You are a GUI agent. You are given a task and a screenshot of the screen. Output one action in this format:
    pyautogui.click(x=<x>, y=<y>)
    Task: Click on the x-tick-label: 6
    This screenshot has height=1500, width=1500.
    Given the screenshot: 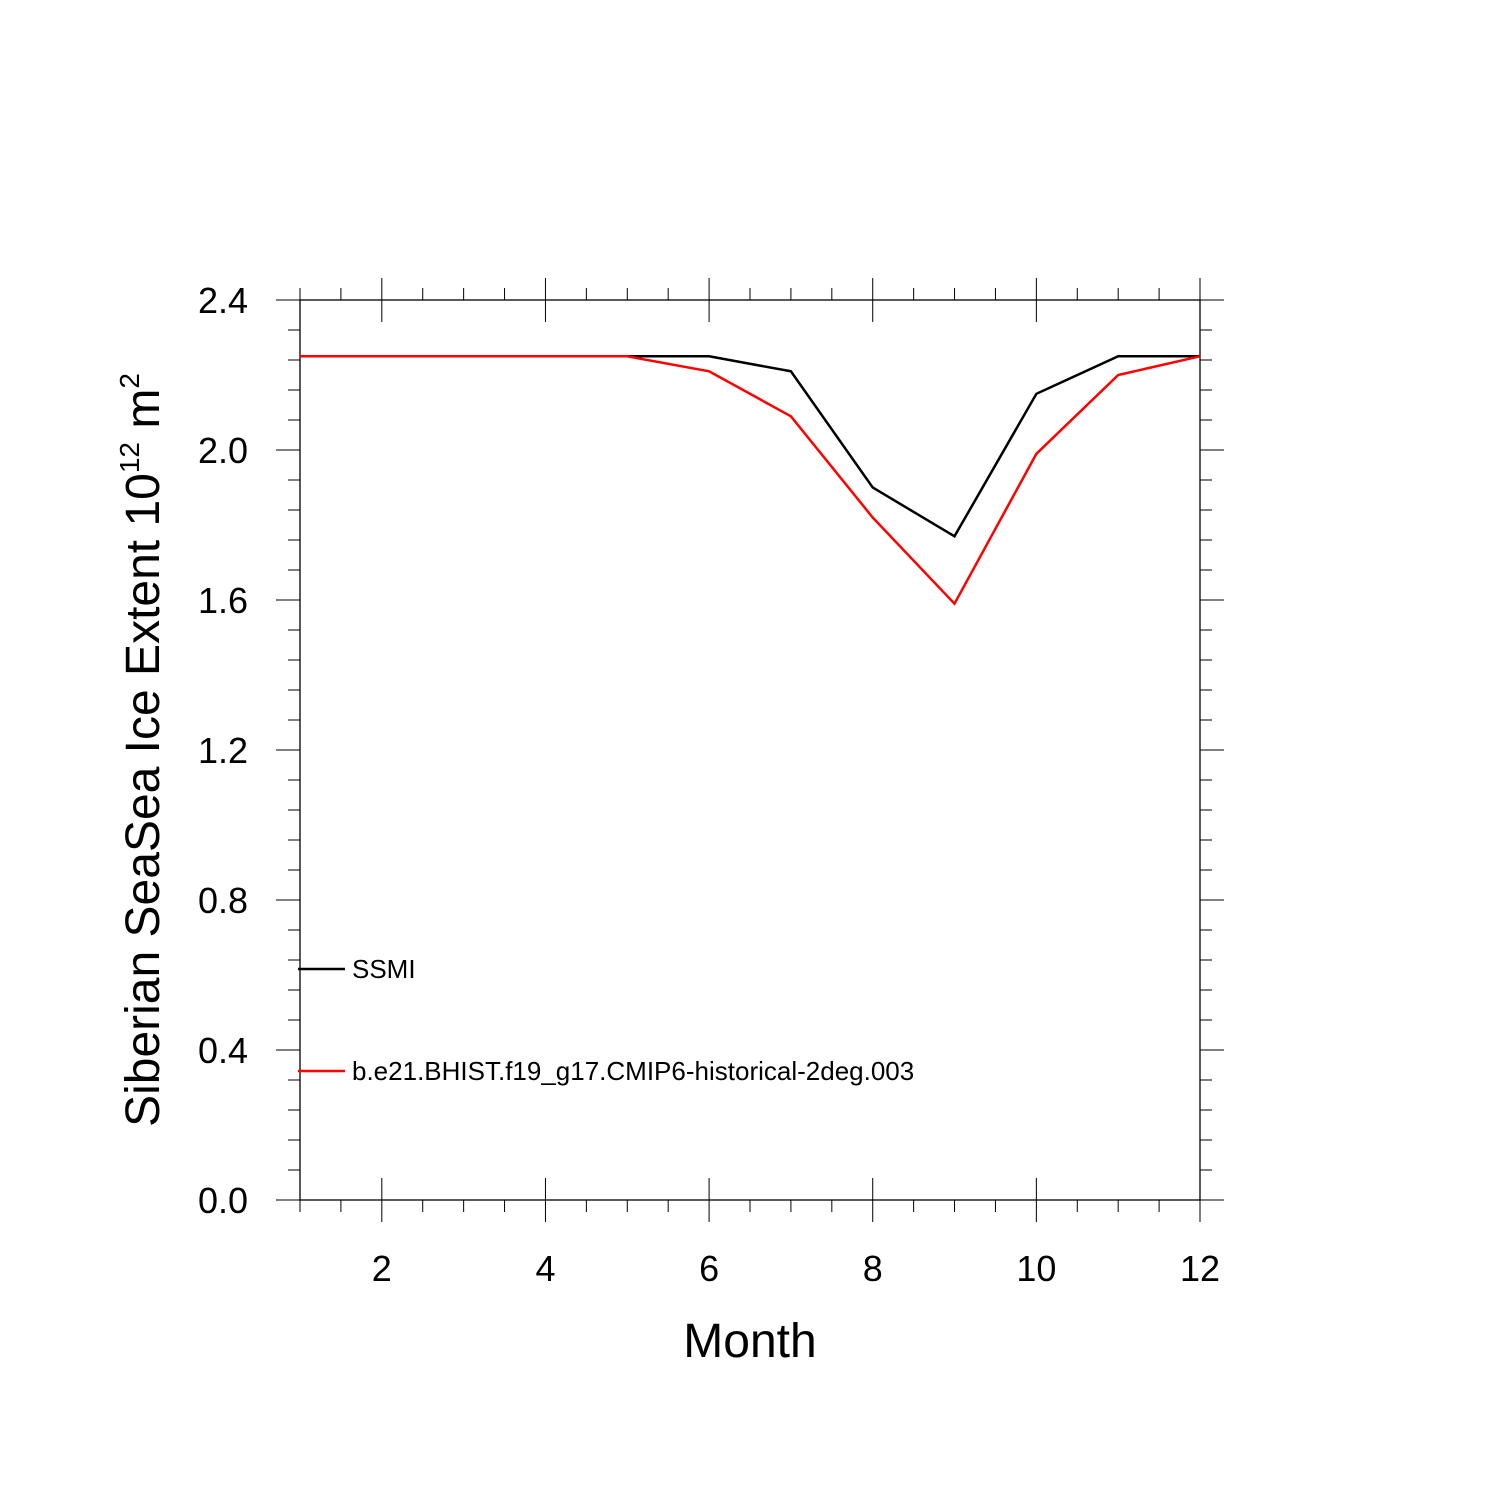 What is the action you would take?
    pyautogui.click(x=709, y=1268)
    